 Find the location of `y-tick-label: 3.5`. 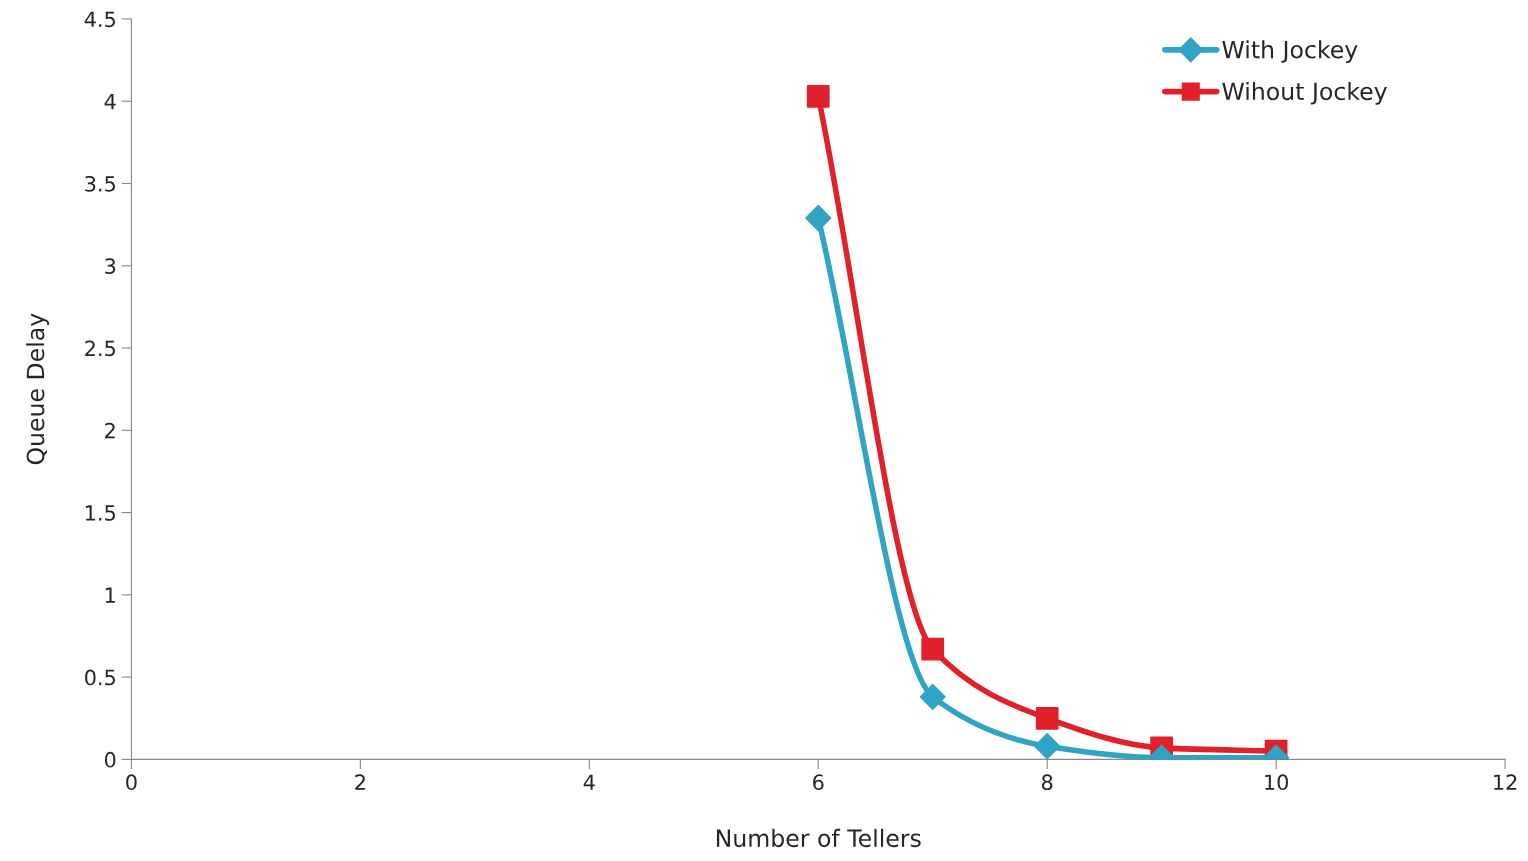

y-tick-label: 3.5 is located at coordinates (100, 183).